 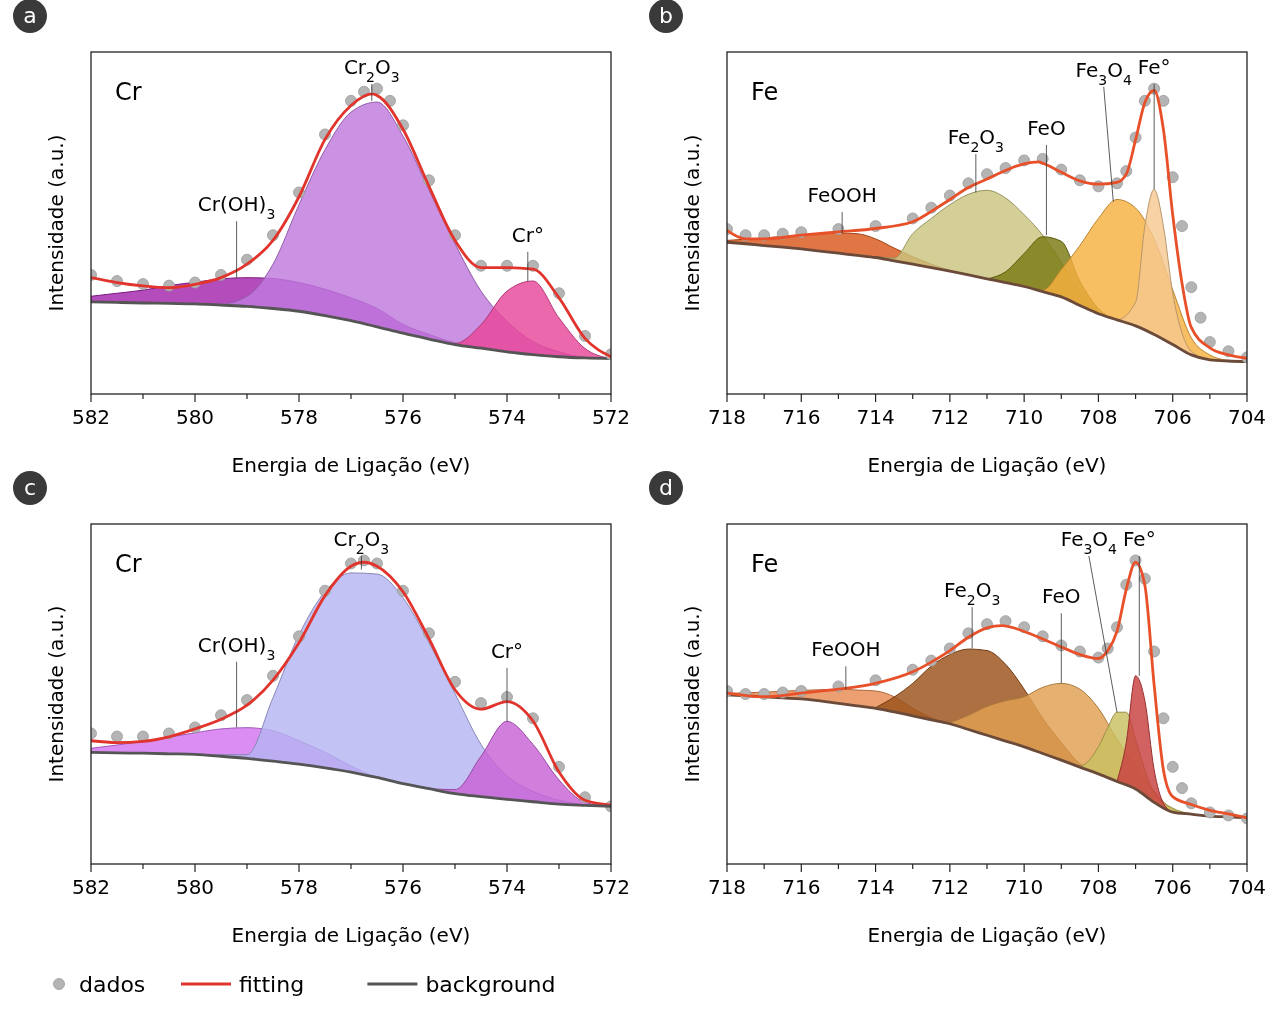 I want to click on text: d, so click(x=666, y=487).